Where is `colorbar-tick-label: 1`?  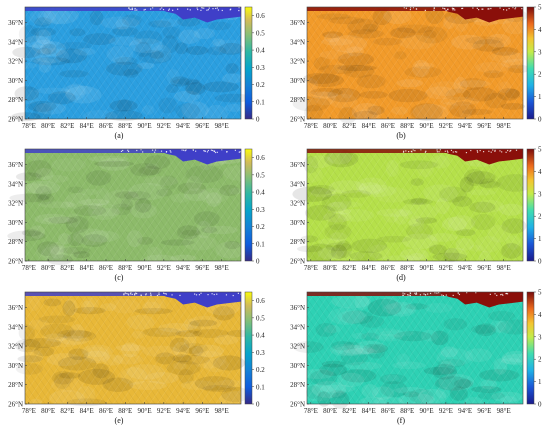
colorbar-tick-label: 1 is located at coordinates (540, 382).